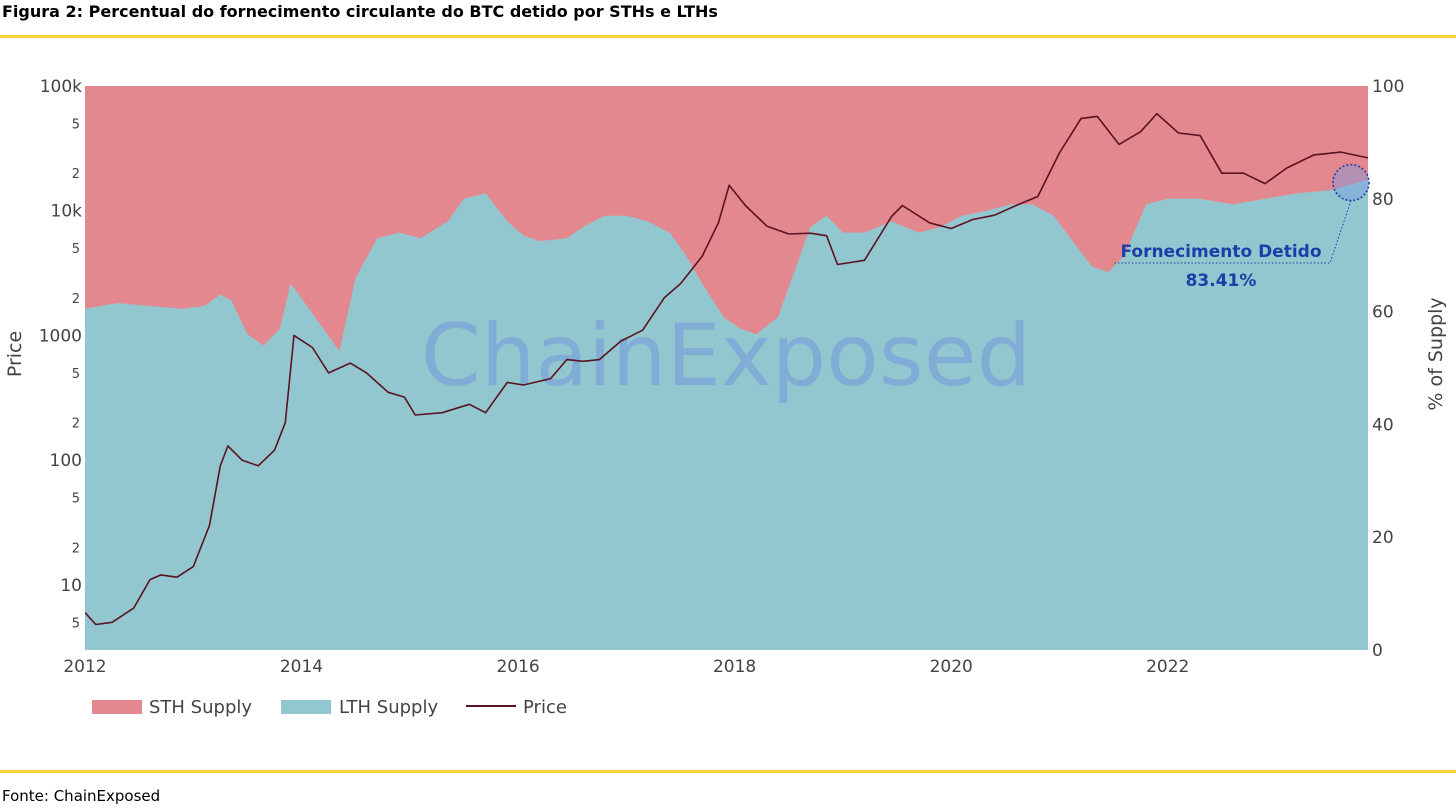 Image resolution: width=1456 pixels, height=810 pixels. I want to click on right-axis-tick-label: 20, so click(1383, 538).